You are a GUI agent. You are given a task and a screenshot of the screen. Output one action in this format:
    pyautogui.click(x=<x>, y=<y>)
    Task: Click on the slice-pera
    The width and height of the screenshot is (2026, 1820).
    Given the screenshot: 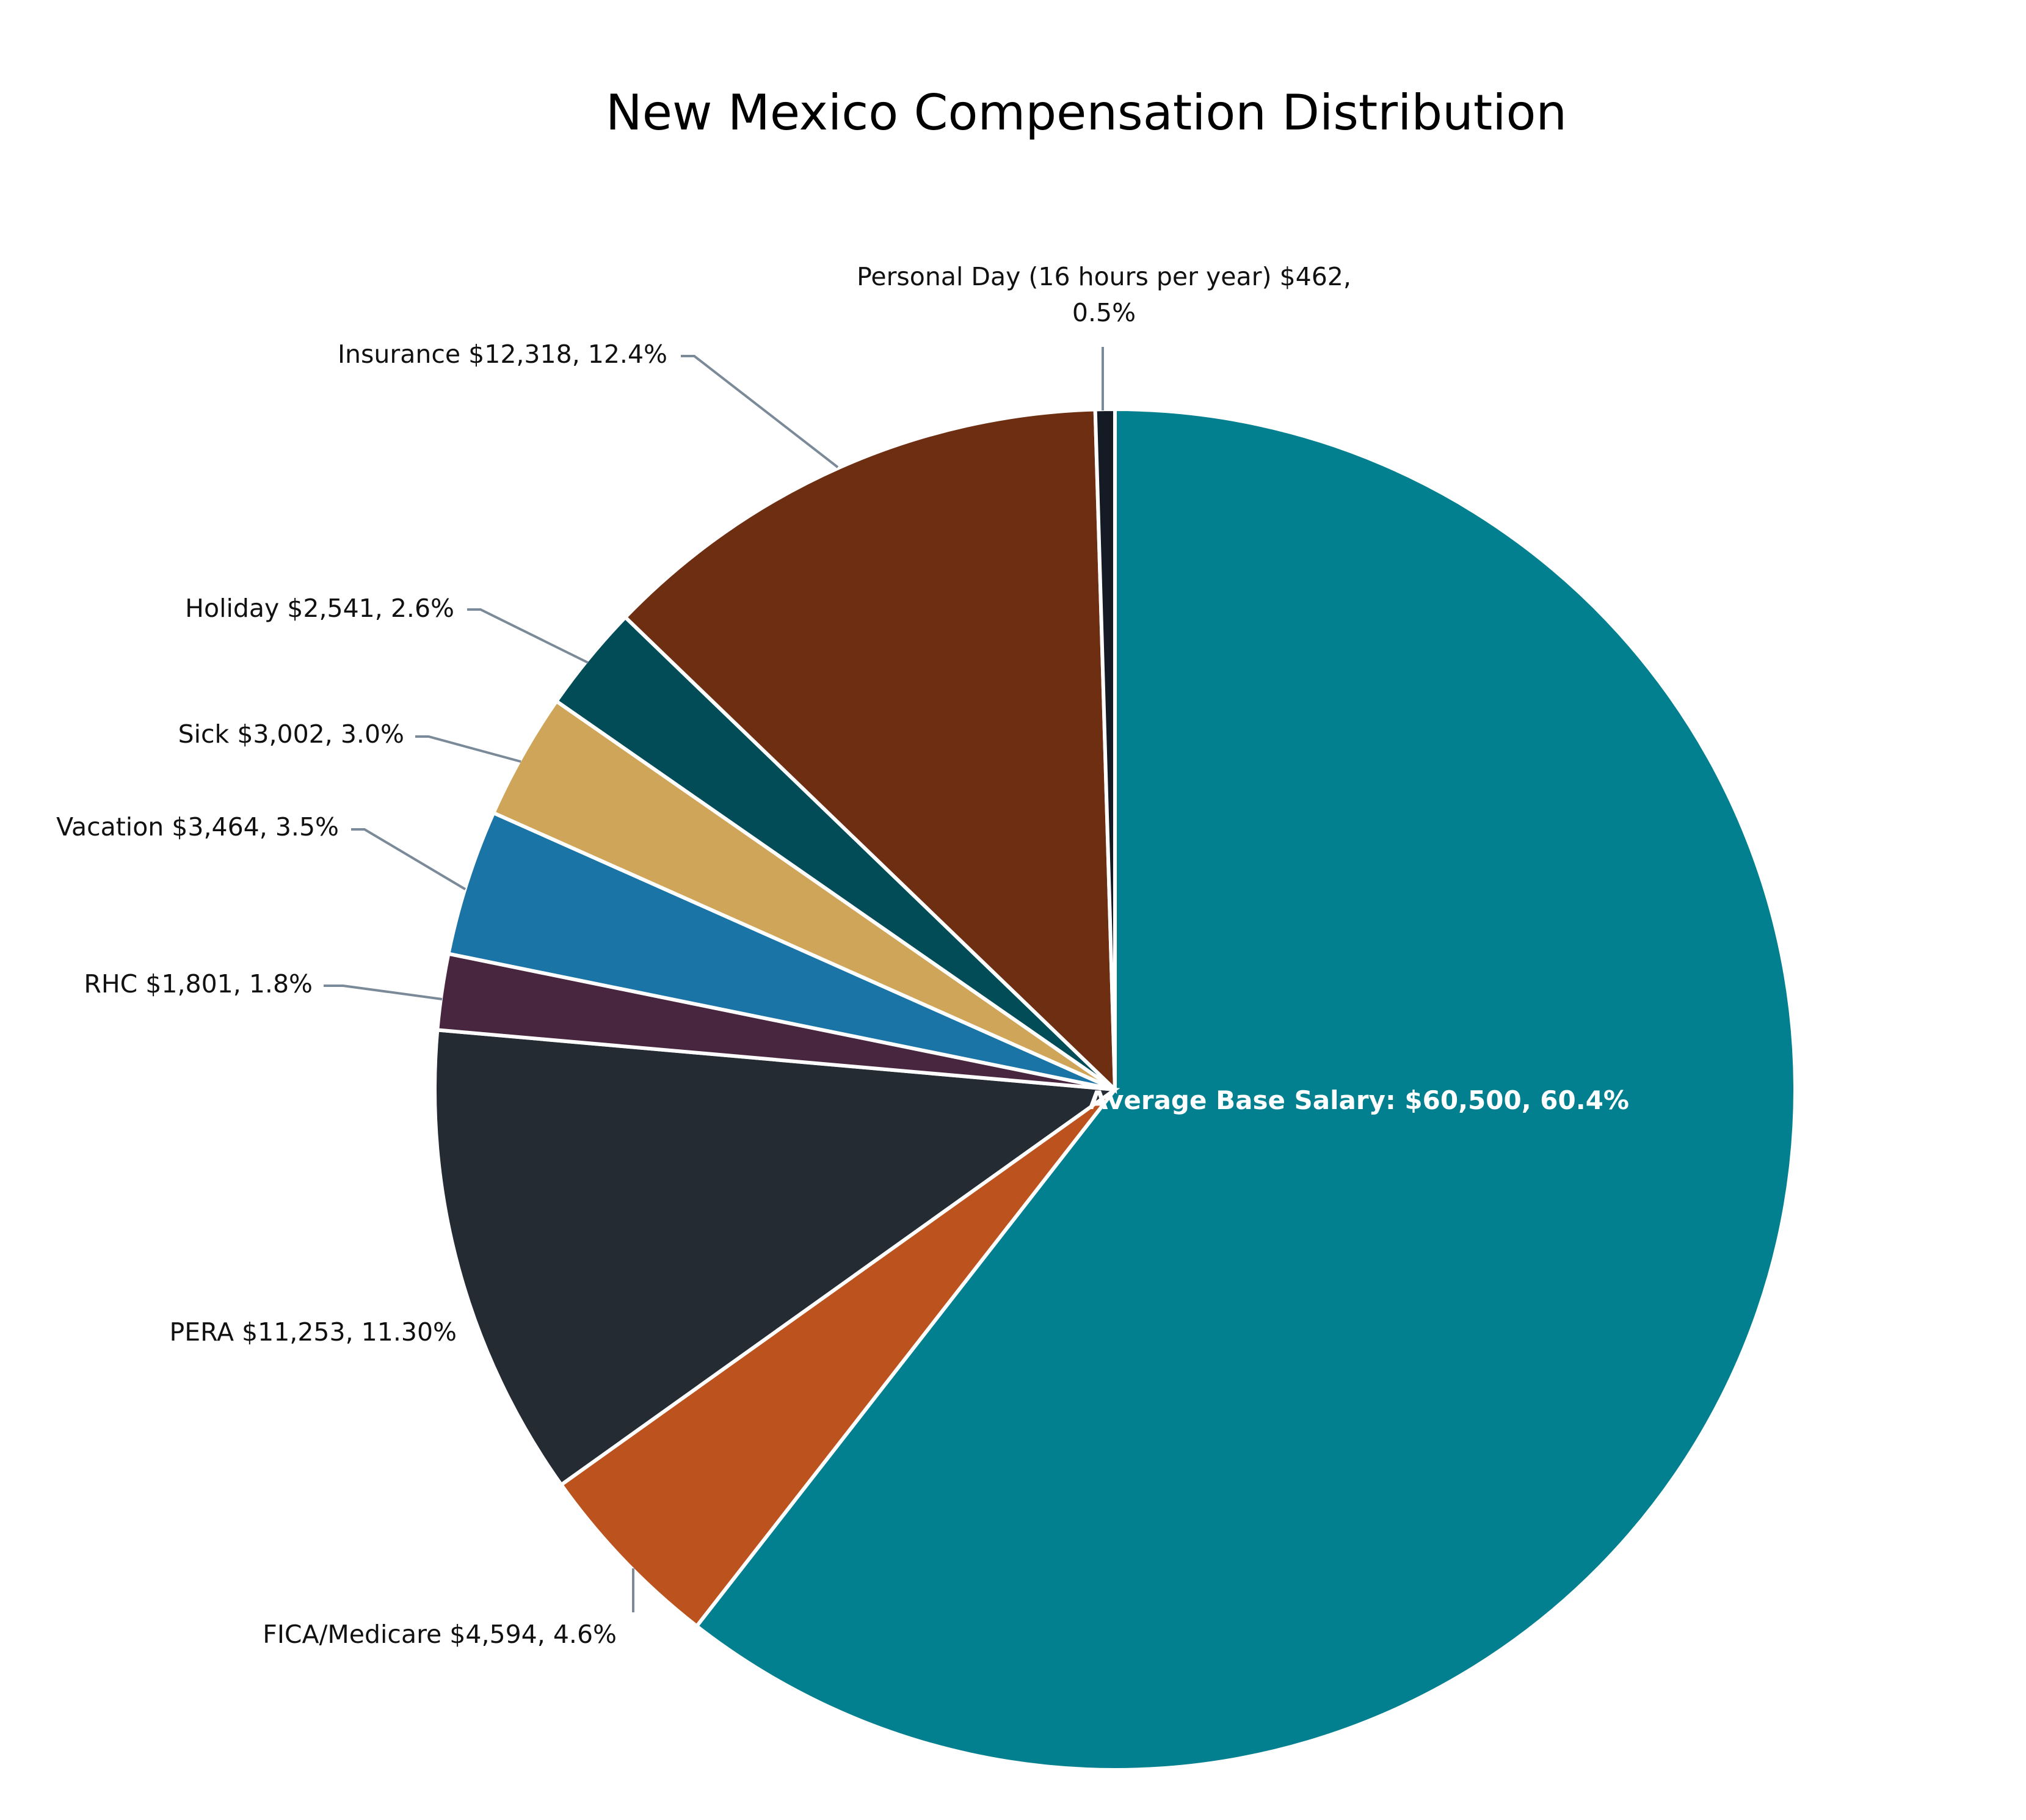 What is the action you would take?
    pyautogui.click(x=776, y=1258)
    